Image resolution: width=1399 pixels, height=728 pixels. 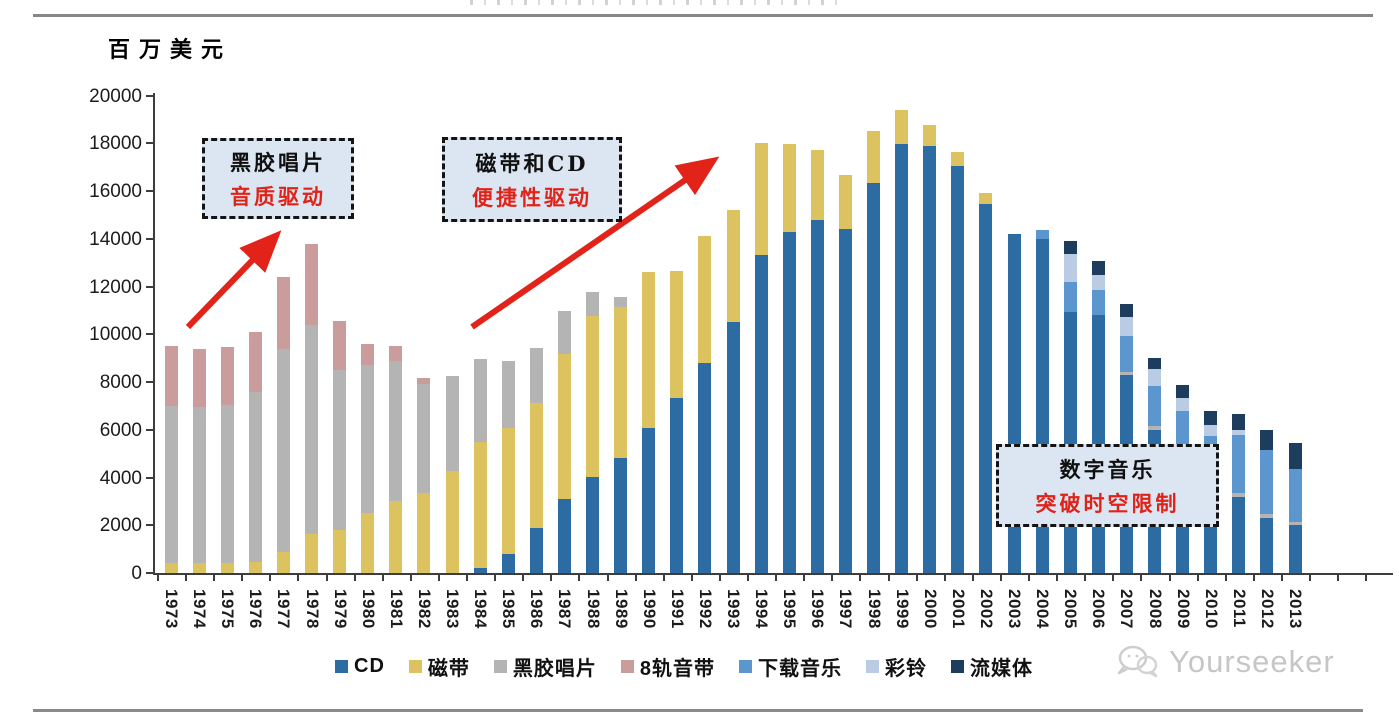 I want to click on y-axis-tick-label: 20000, so click(x=115, y=96).